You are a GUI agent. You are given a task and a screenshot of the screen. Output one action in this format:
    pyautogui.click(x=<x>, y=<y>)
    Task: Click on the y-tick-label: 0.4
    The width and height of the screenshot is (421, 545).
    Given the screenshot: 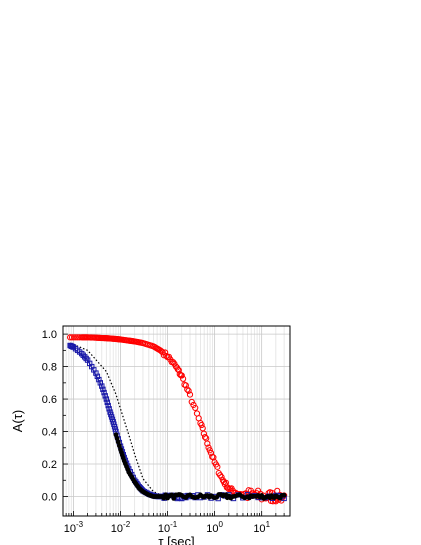 What is the action you would take?
    pyautogui.click(x=49, y=433)
    